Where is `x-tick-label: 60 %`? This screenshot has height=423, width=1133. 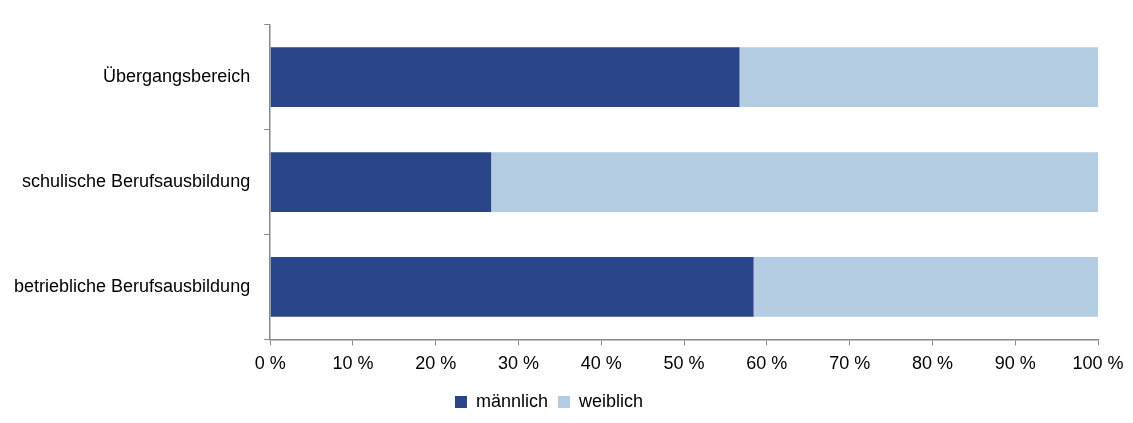
x-tick-label: 60 % is located at coordinates (767, 363).